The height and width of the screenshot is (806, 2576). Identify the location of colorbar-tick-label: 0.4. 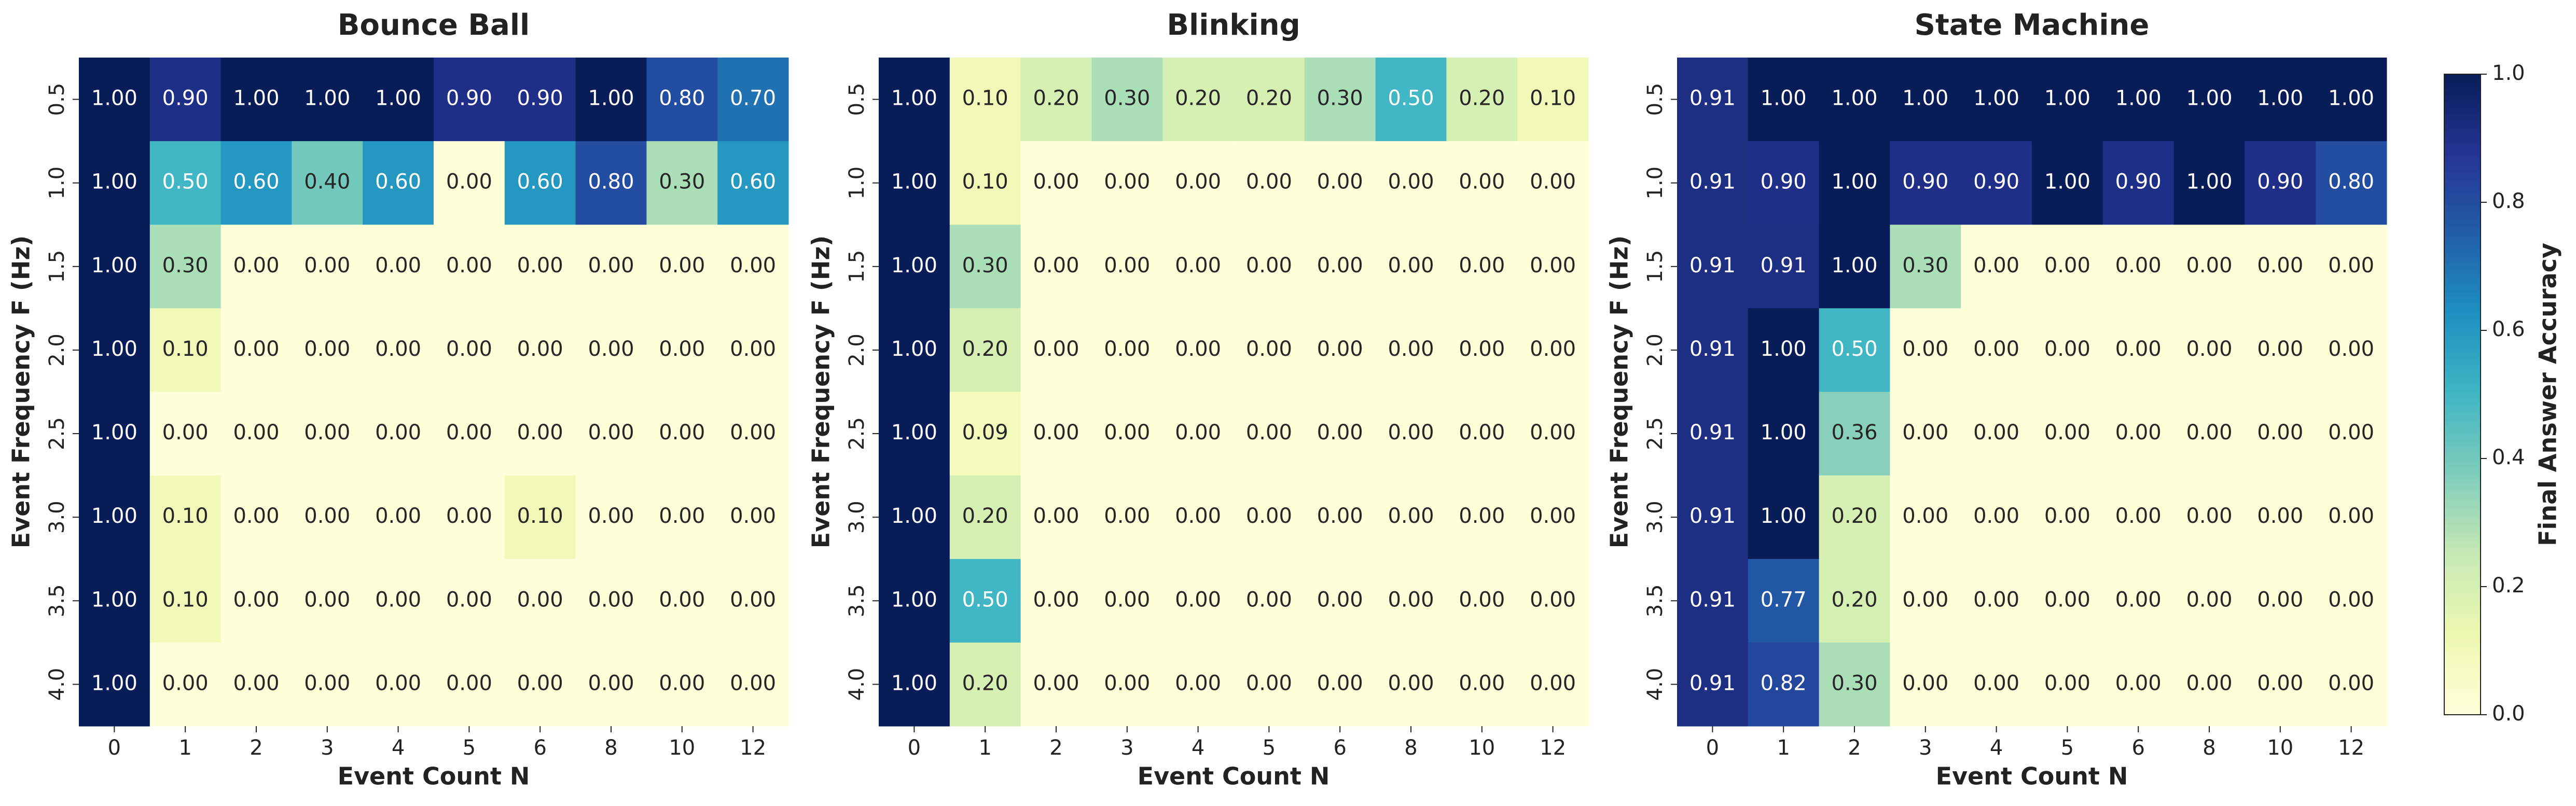
(2508, 457).